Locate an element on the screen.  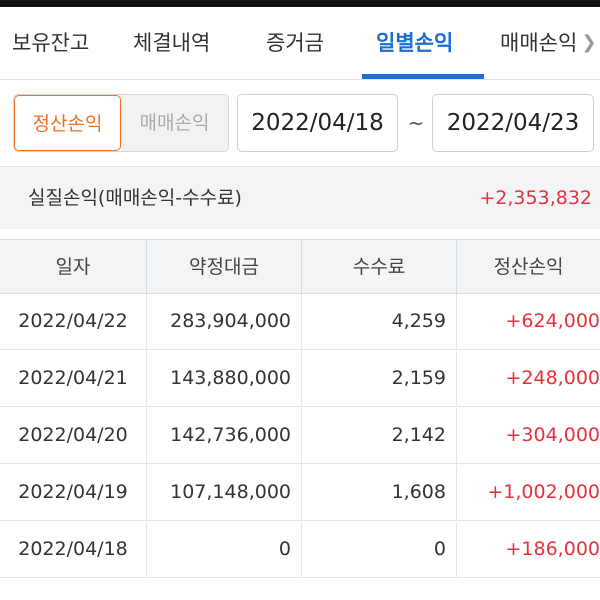
table-row: 2022/04/18 0 0 +186,000 is located at coordinates (300, 550).